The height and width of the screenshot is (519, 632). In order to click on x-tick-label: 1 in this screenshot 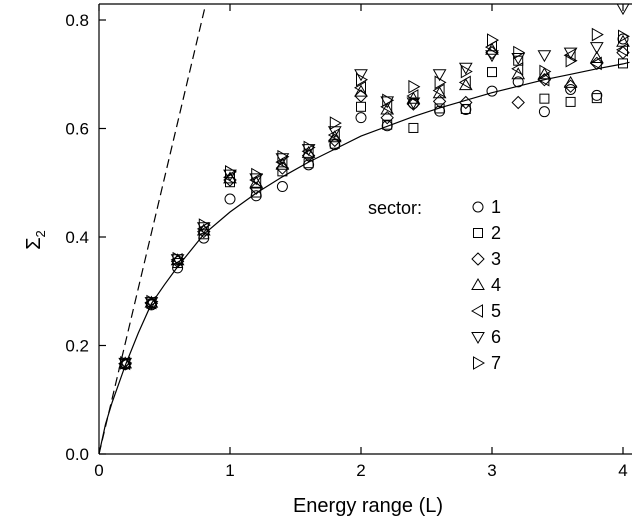, I will do `click(229, 470)`.